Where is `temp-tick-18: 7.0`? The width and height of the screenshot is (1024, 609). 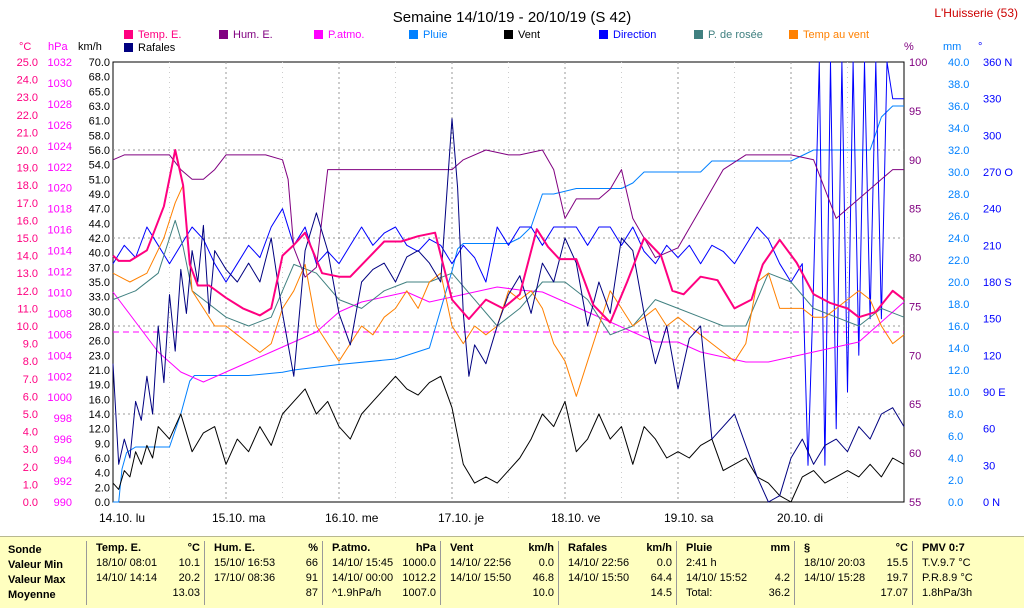 temp-tick-18: 7.0 is located at coordinates (30, 380).